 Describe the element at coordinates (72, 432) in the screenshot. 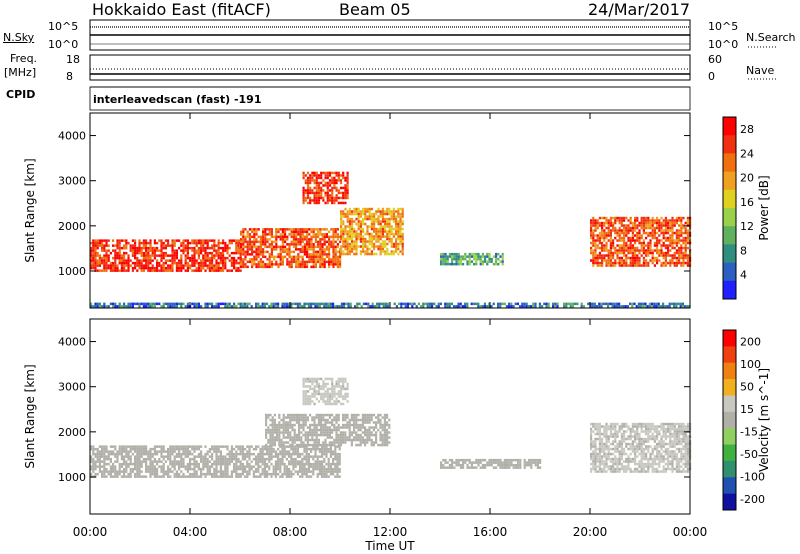

I see `velocity-y-tick-label-1: 2000` at that location.